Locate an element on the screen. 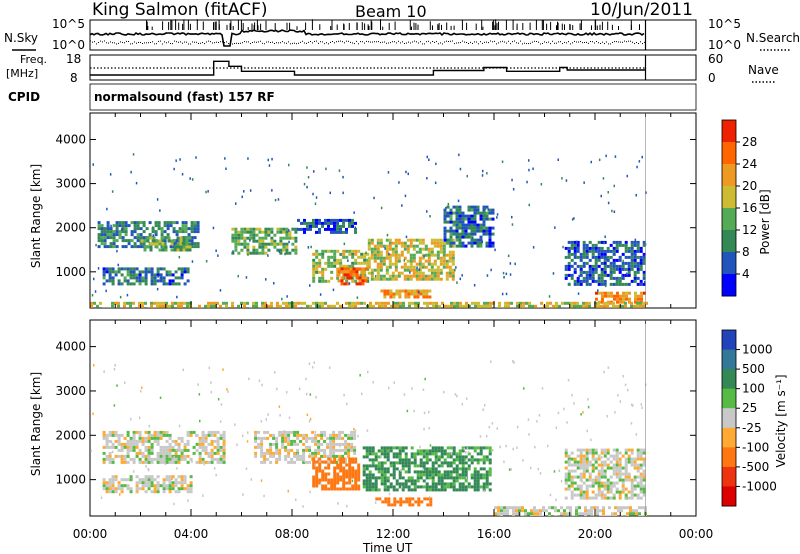 Image resolution: width=800 pixels, height=554 pixels. nsearch-label: N.Search is located at coordinates (773, 38).